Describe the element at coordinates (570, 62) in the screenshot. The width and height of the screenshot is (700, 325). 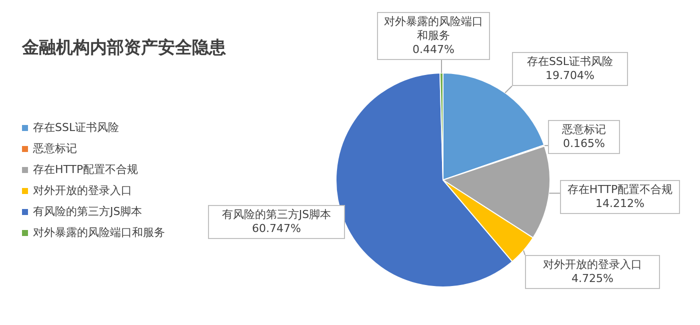
I see `slice-label: 存在SSL证书风险` at that location.